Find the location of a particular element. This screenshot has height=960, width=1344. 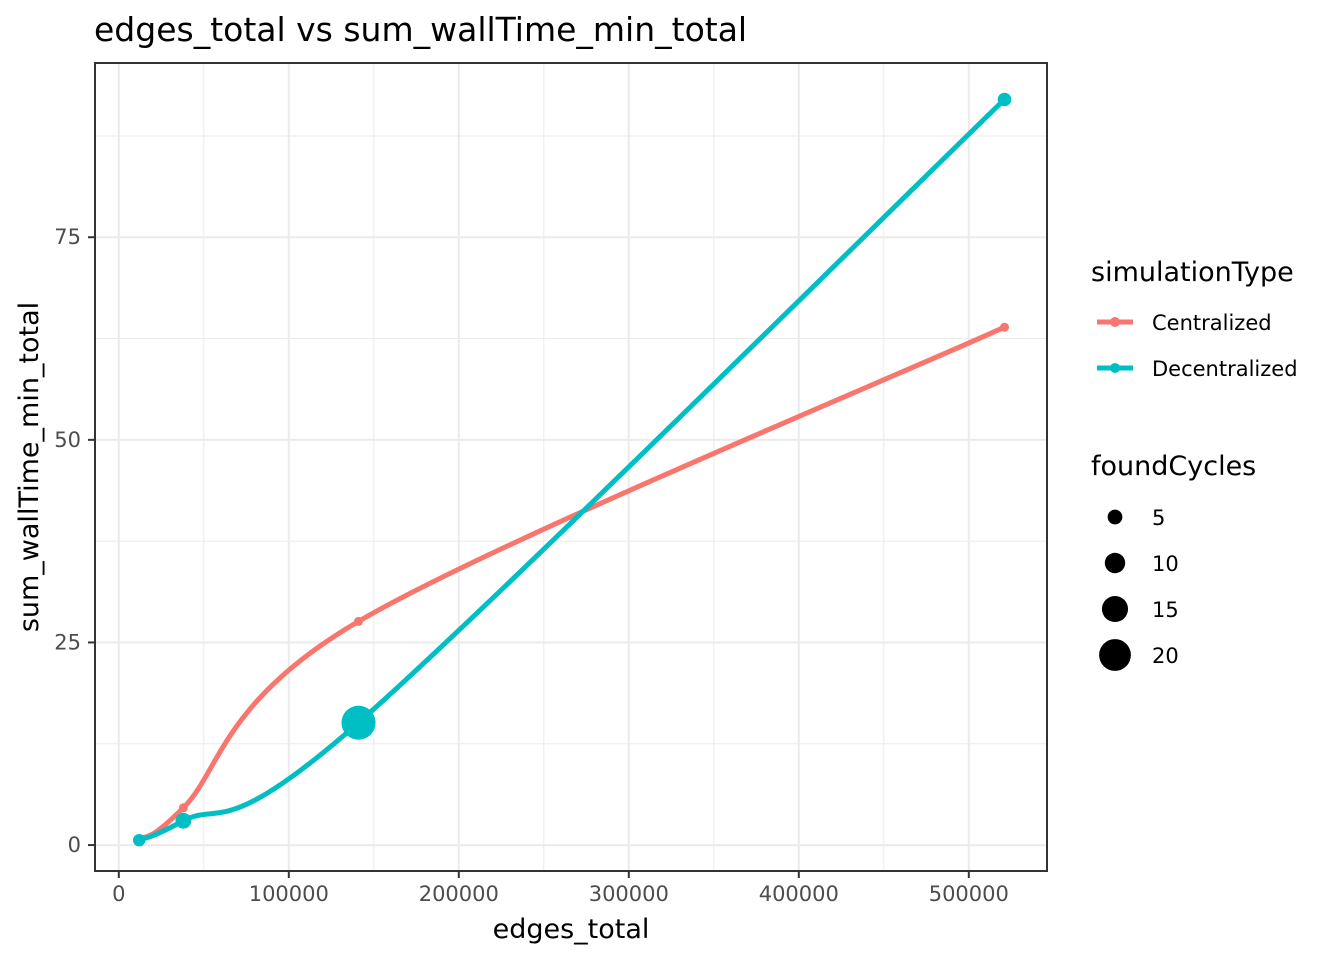

x-tick-label: 500000 is located at coordinates (969, 894).